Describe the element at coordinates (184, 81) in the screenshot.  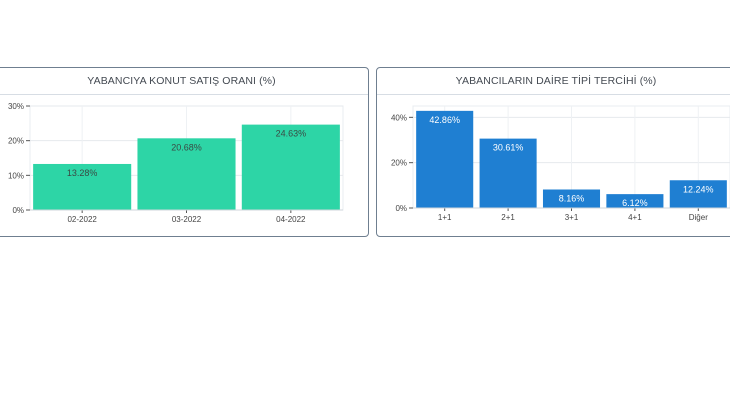
I see `chart-title: YABANCIYA KONUT SATIŞ ORANI (%)` at that location.